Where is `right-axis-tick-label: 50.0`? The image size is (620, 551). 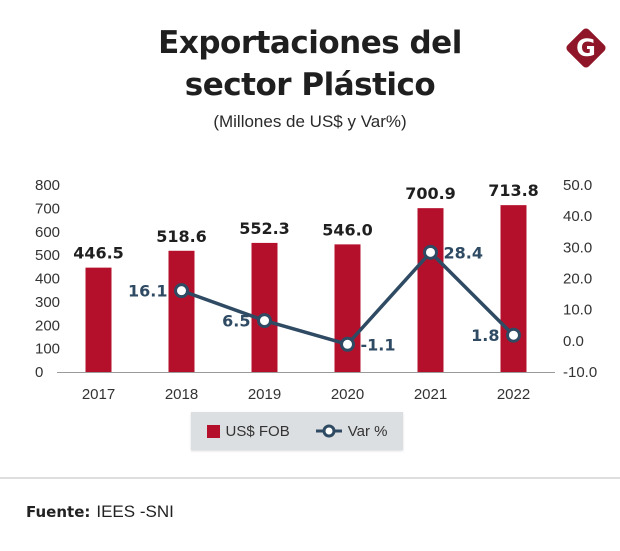 right-axis-tick-label: 50.0 is located at coordinates (577, 185).